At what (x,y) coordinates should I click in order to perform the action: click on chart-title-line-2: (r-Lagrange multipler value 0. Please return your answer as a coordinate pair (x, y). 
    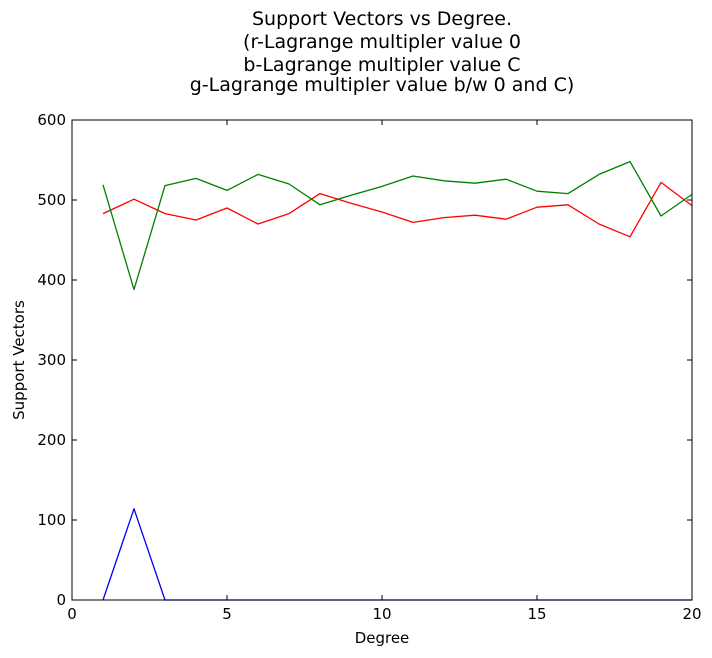
    Looking at the image, I should click on (382, 42).